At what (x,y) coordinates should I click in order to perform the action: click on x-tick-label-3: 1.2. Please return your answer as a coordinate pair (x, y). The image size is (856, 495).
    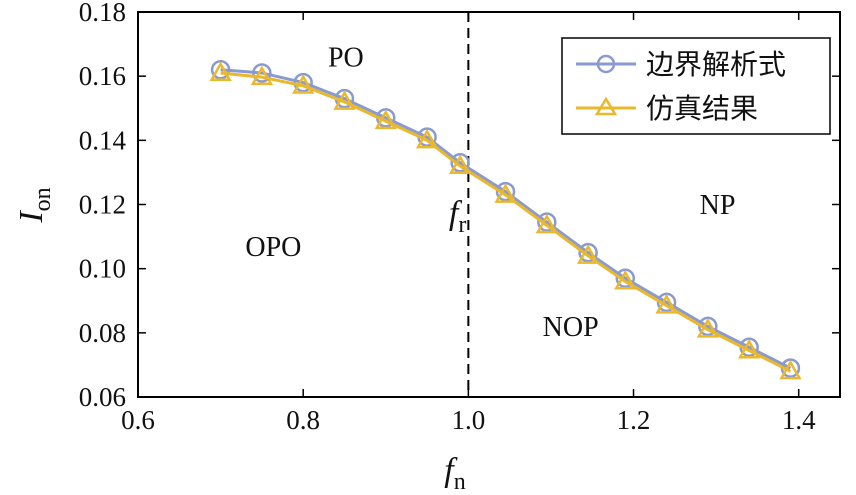
    Looking at the image, I should click on (634, 420).